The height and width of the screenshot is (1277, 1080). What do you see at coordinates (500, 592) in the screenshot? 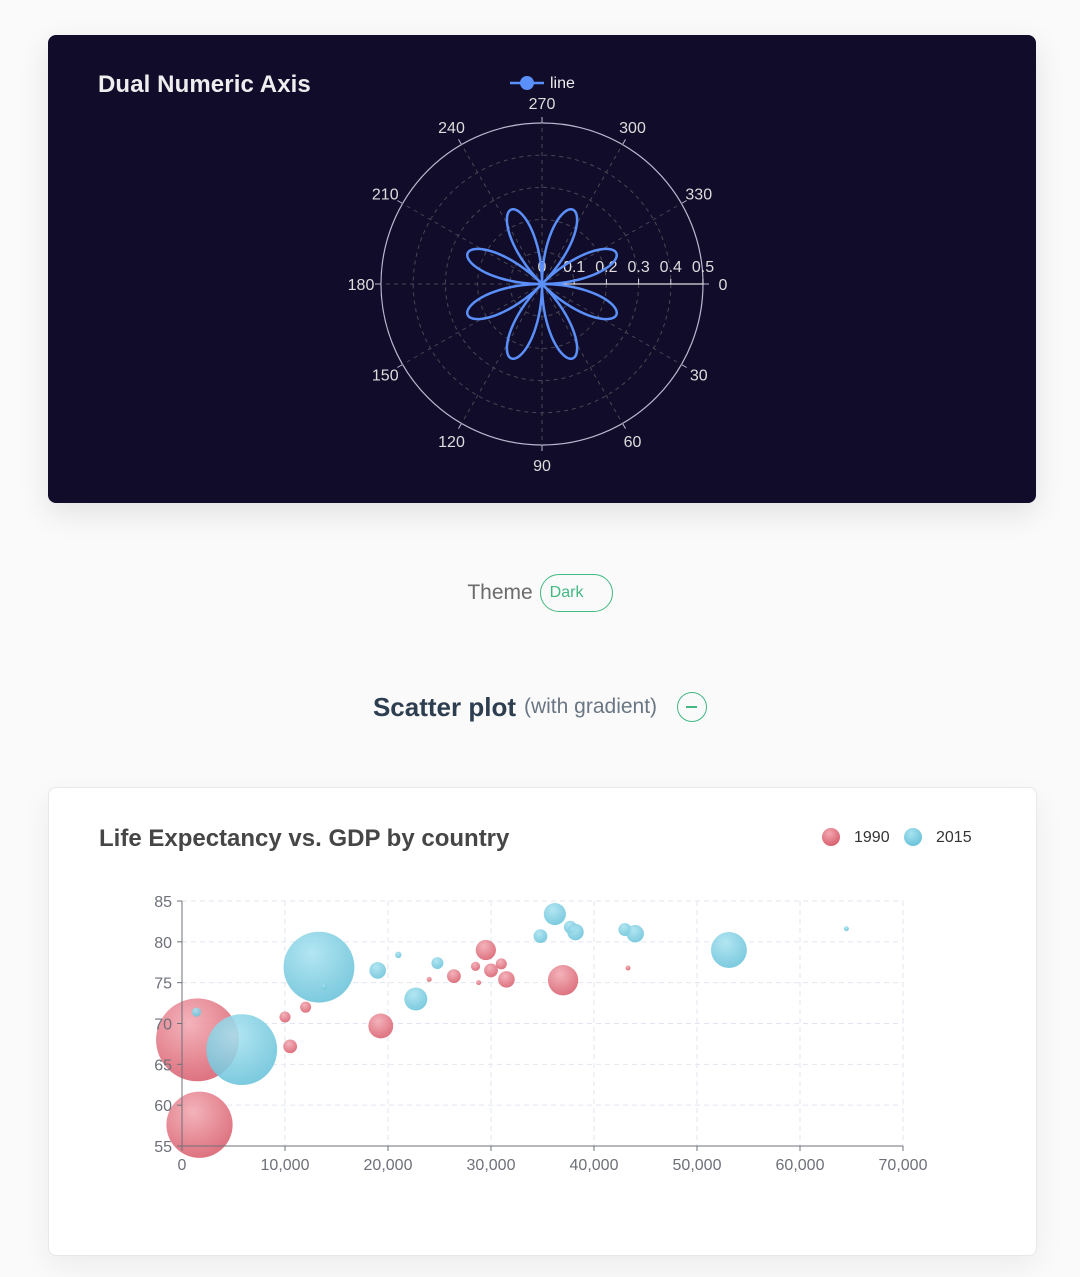
I see `theme-label: Theme` at bounding box center [500, 592].